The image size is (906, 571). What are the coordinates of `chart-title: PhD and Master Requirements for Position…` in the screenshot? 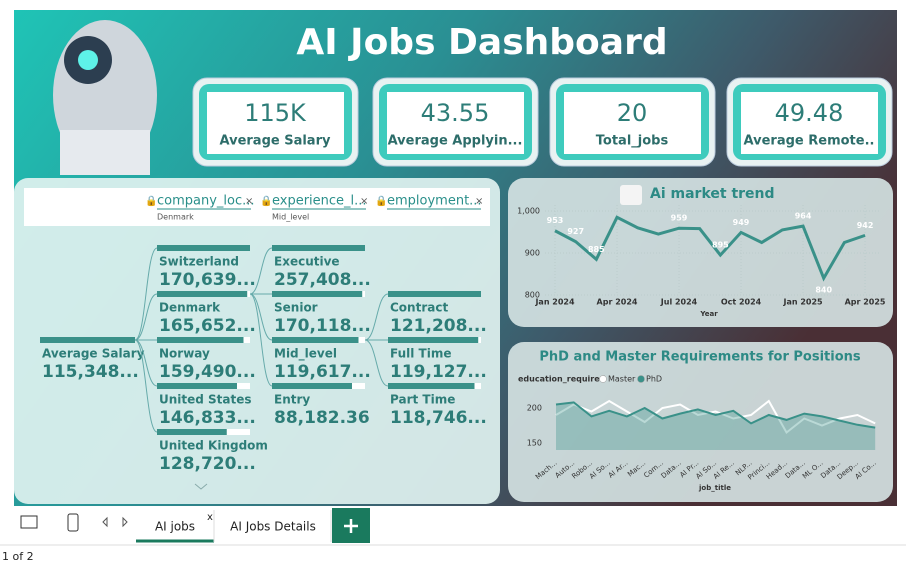 It's located at (700, 357).